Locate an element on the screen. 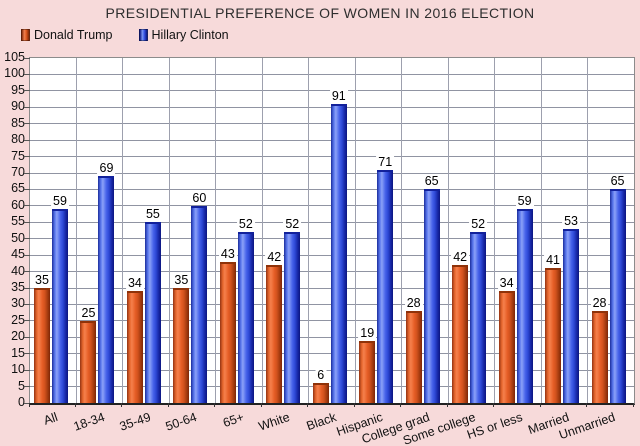  h-gridline is located at coordinates (332, 74).